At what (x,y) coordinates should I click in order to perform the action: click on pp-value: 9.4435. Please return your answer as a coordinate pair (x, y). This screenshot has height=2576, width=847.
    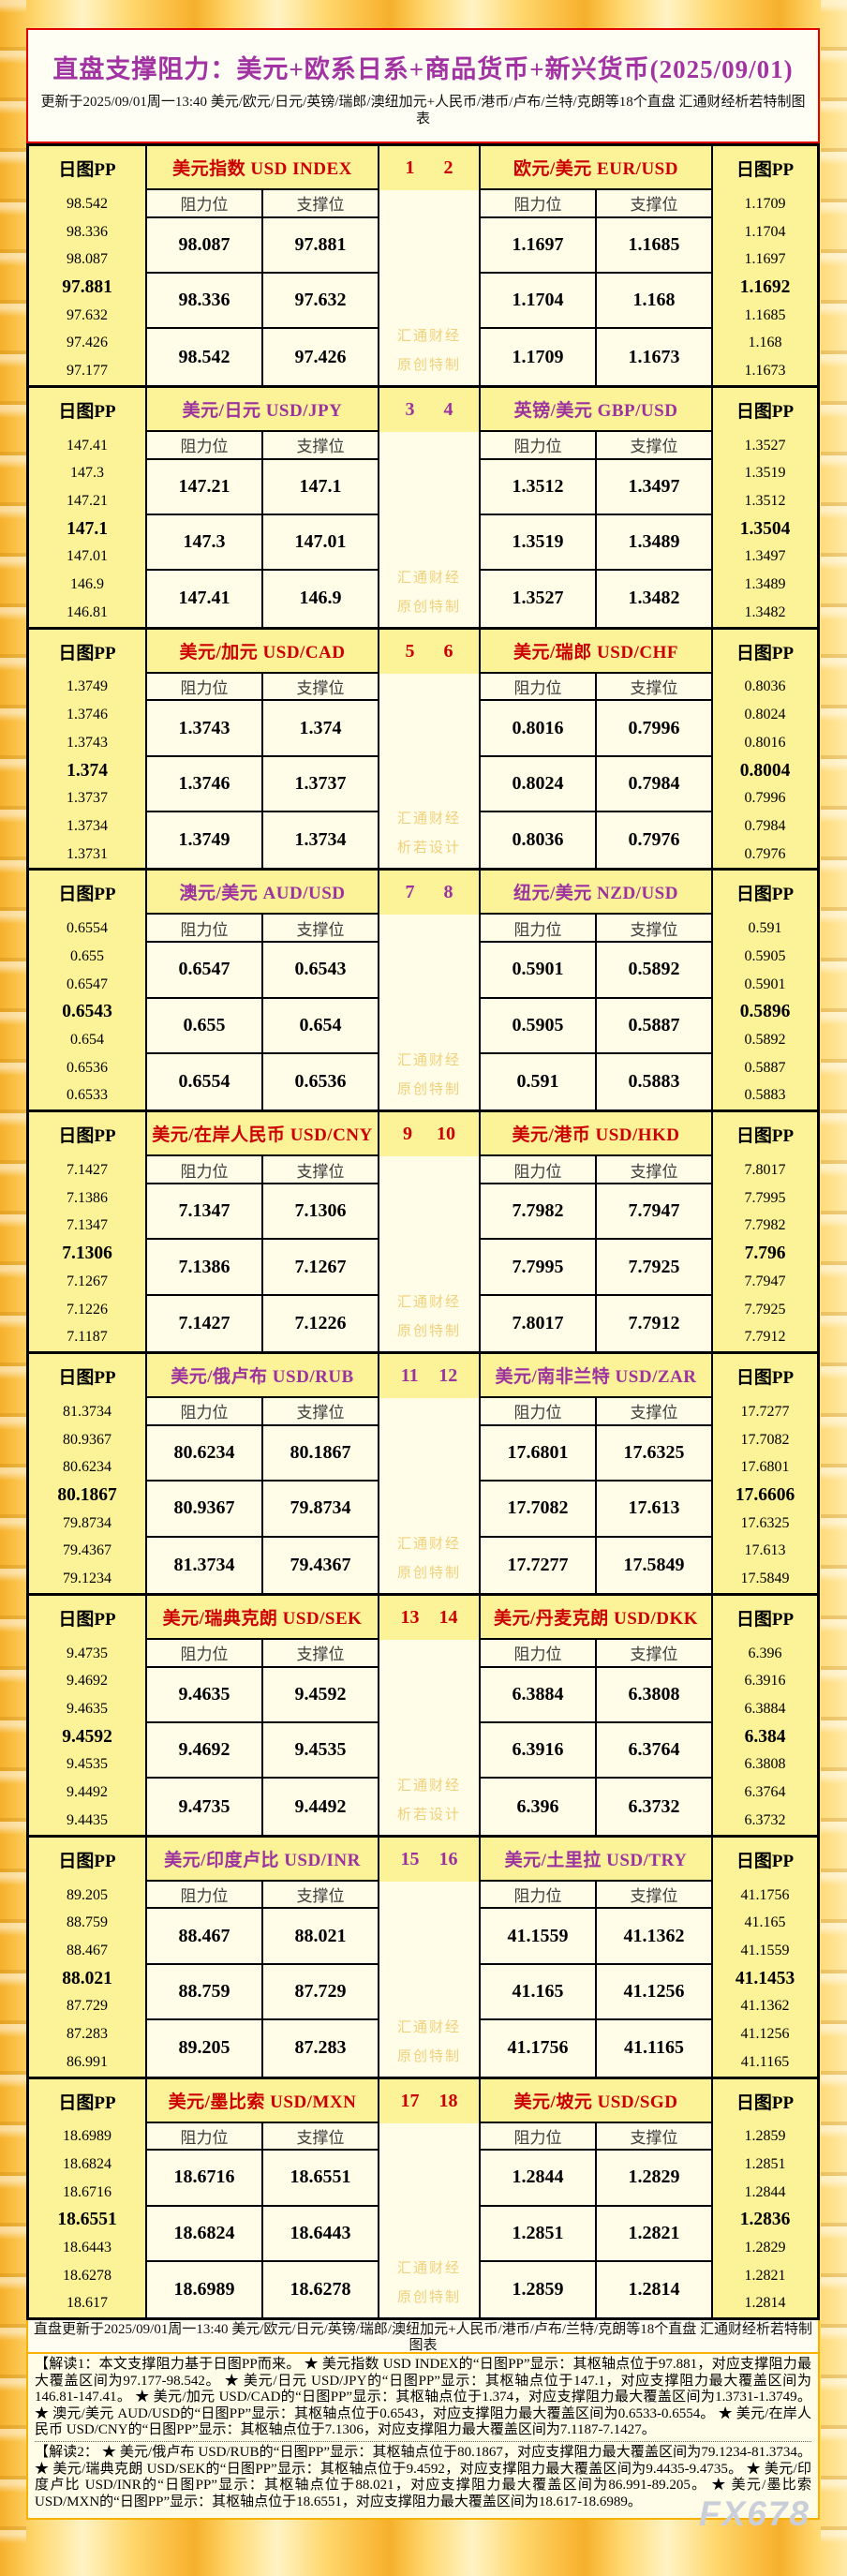
    Looking at the image, I should click on (88, 1819).